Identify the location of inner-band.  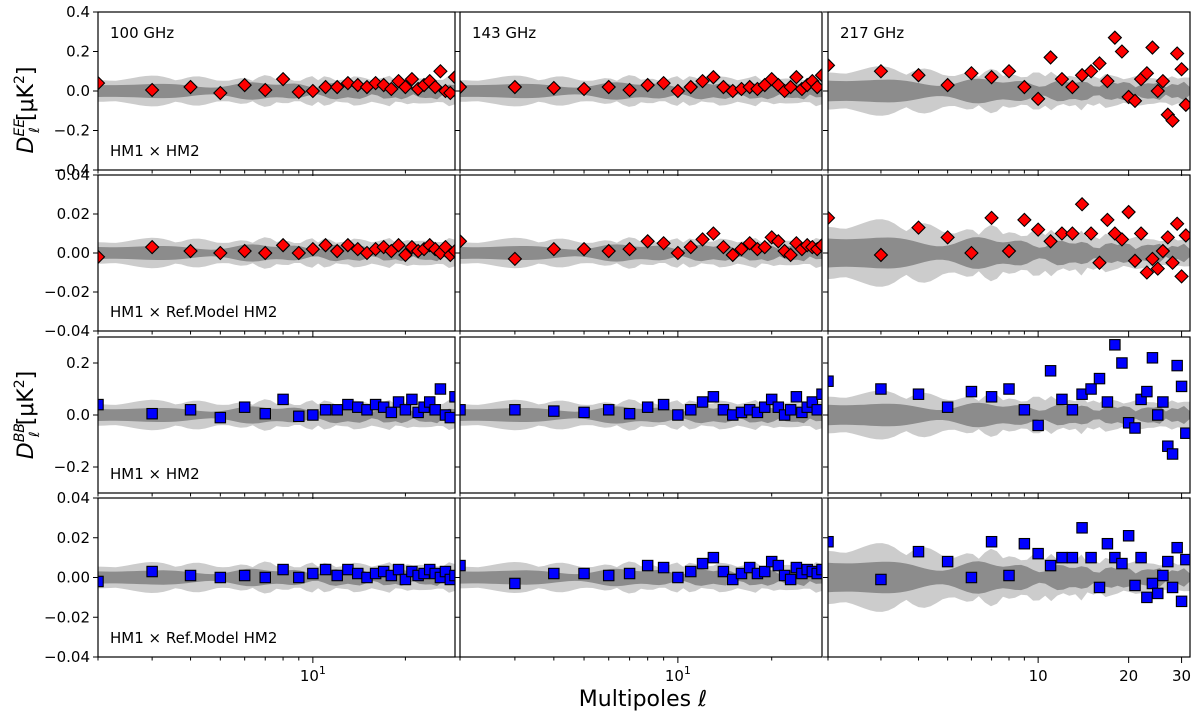
(1009, 91).